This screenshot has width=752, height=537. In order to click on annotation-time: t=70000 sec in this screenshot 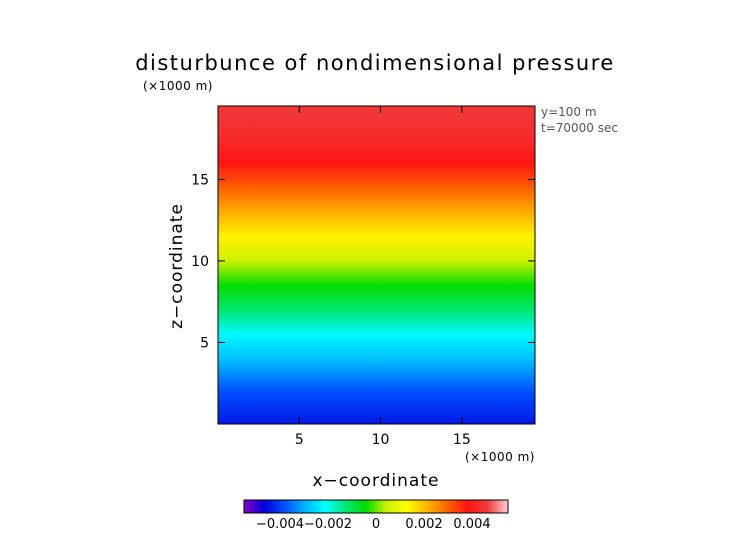, I will do `click(579, 128)`.